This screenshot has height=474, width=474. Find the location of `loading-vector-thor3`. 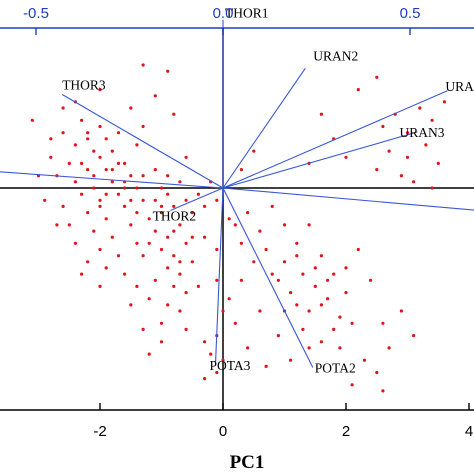

loading-vector-thor3 is located at coordinates (142, 141).